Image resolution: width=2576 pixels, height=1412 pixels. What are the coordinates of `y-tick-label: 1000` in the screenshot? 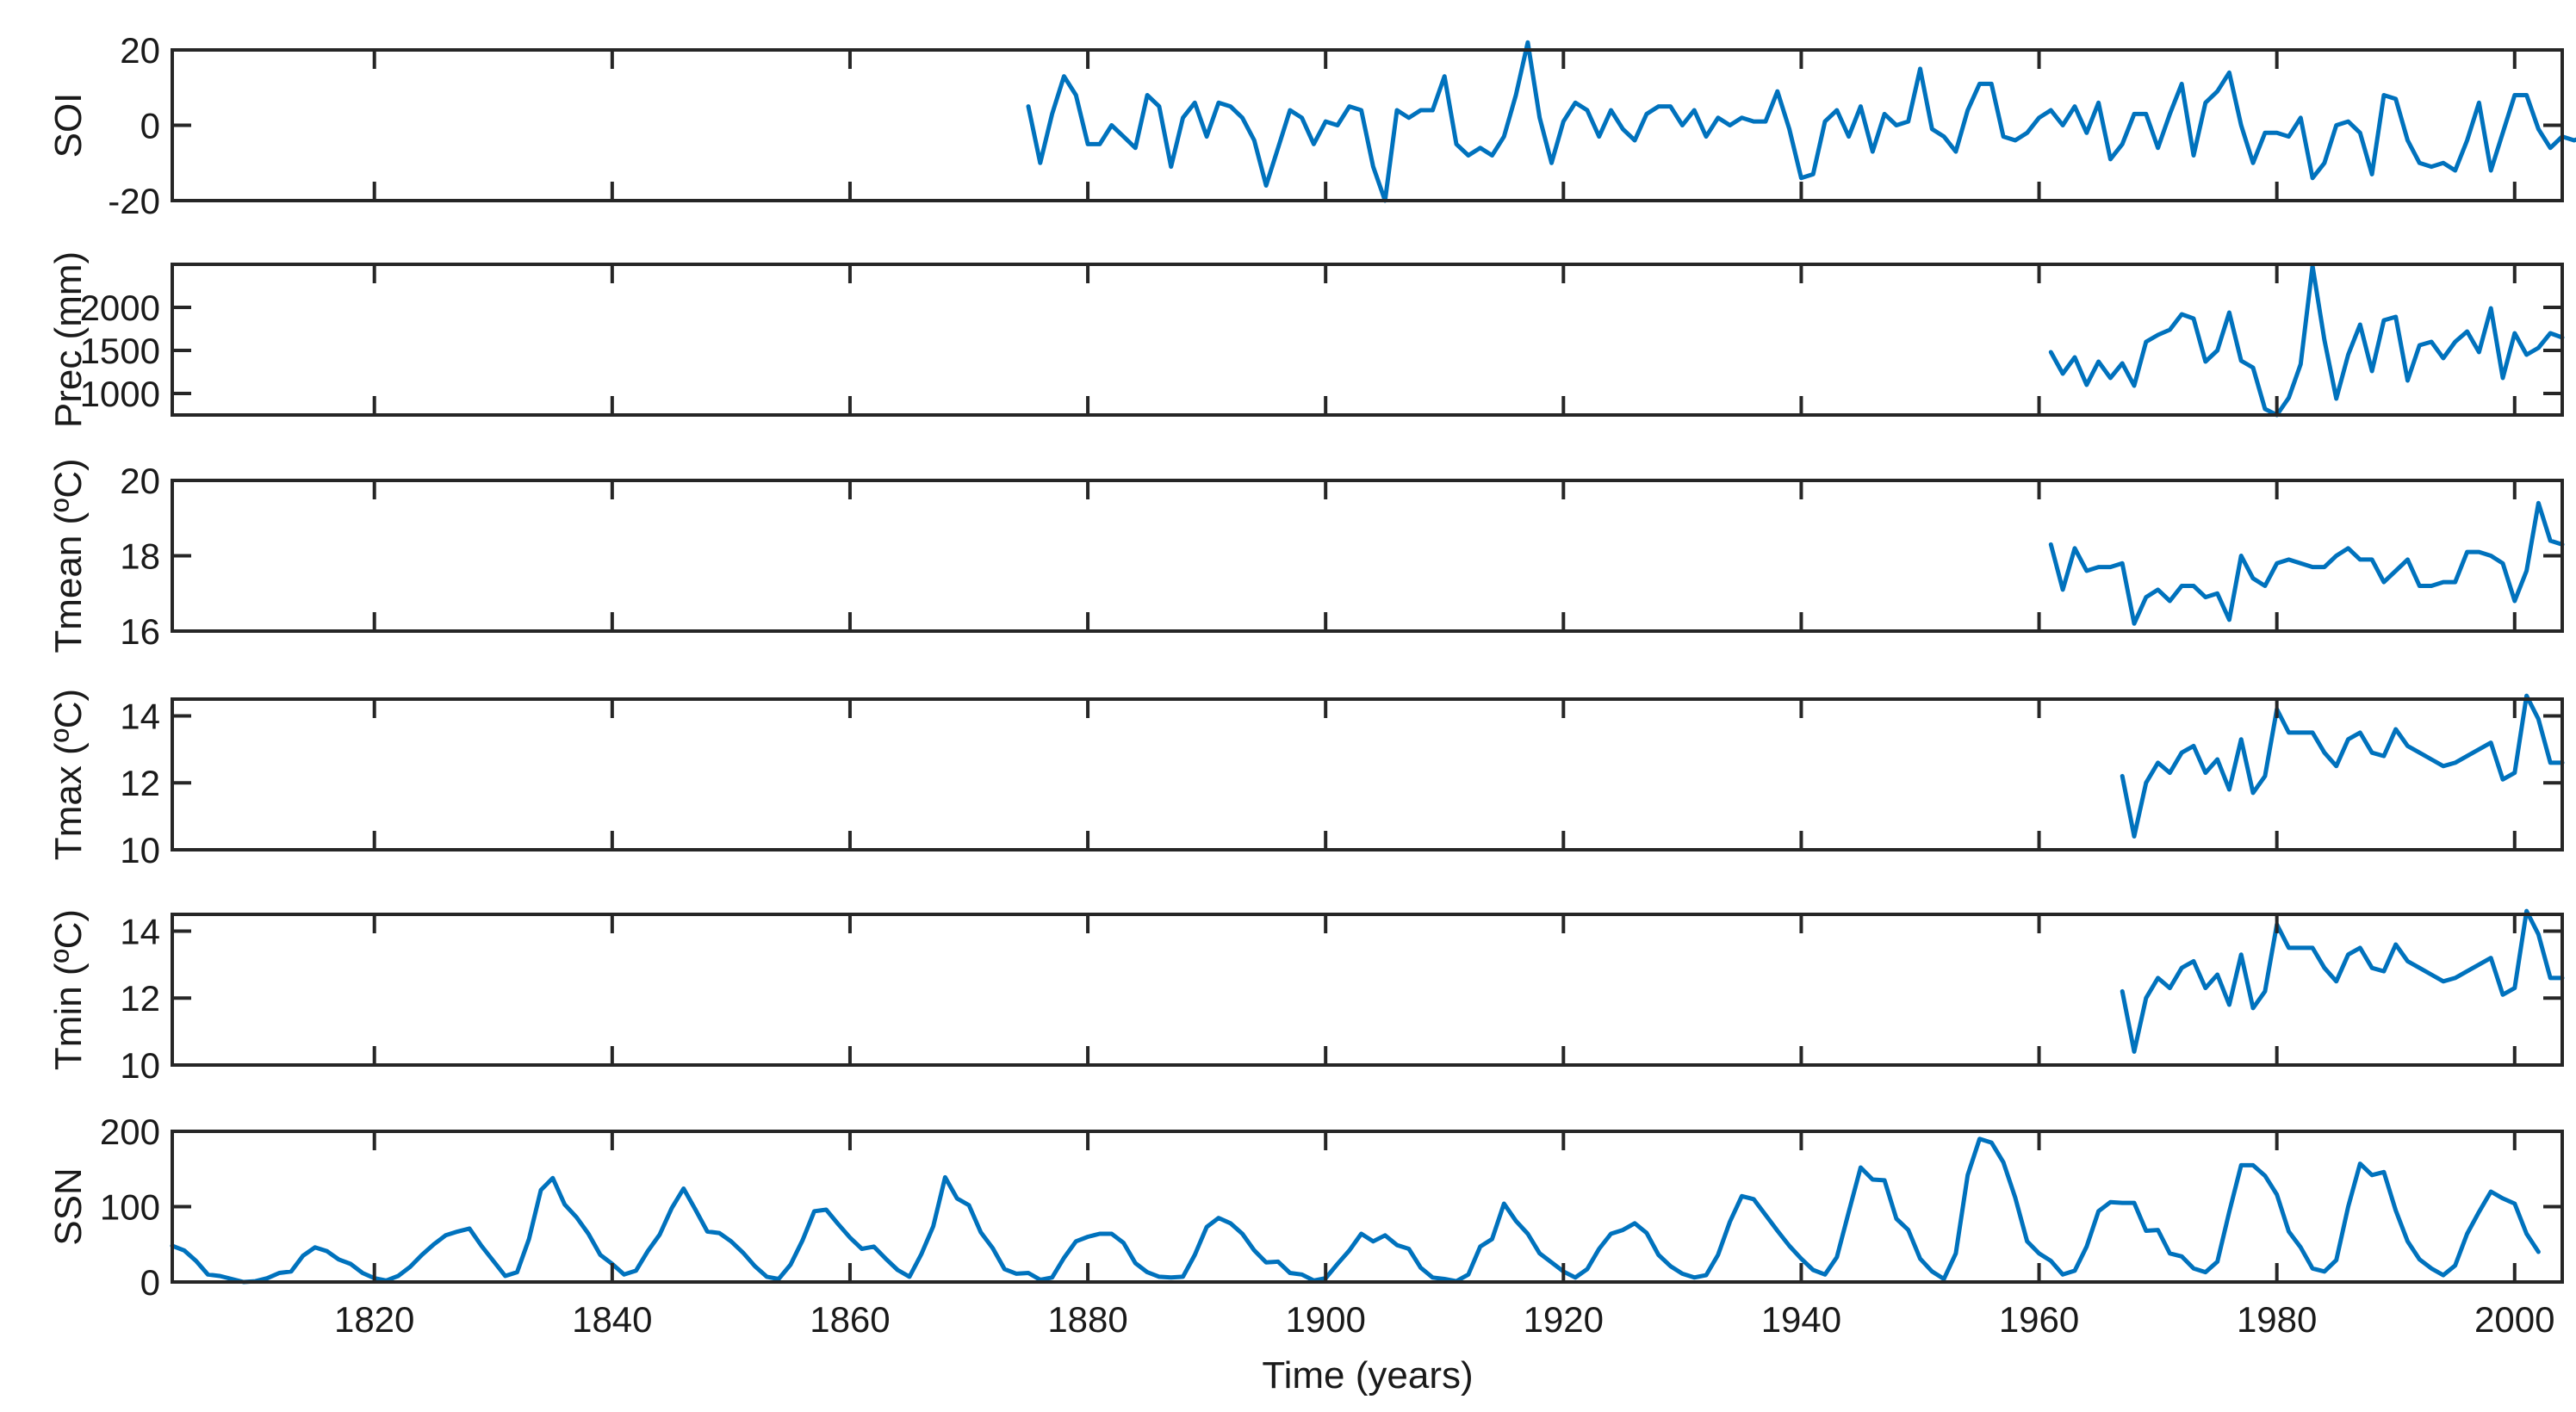 It's located at (120, 394).